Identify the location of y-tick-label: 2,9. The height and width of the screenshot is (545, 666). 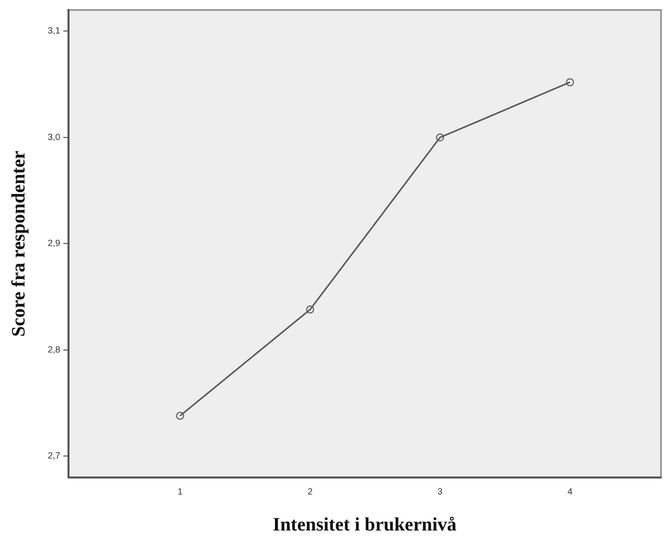
(54, 243).